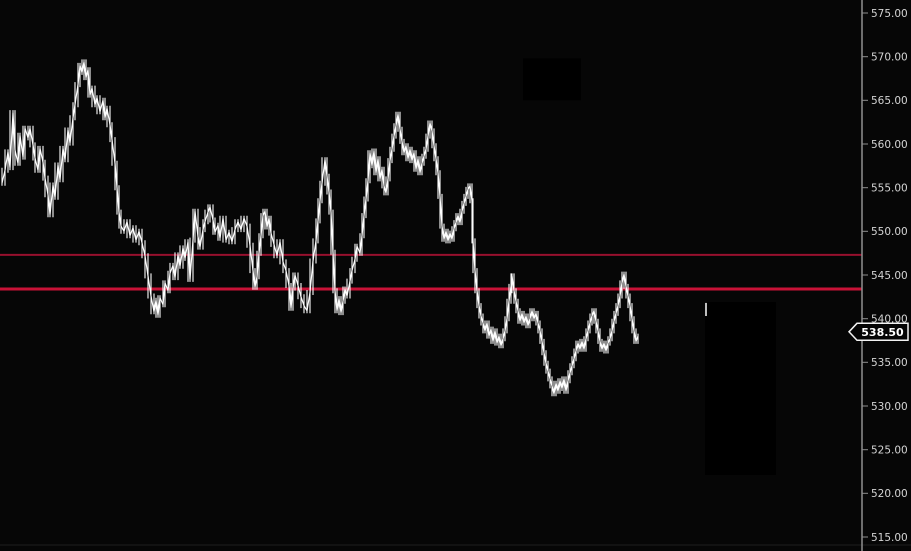  What do you see at coordinates (740, 388) in the screenshot?
I see `zone-lower-rectangle` at bounding box center [740, 388].